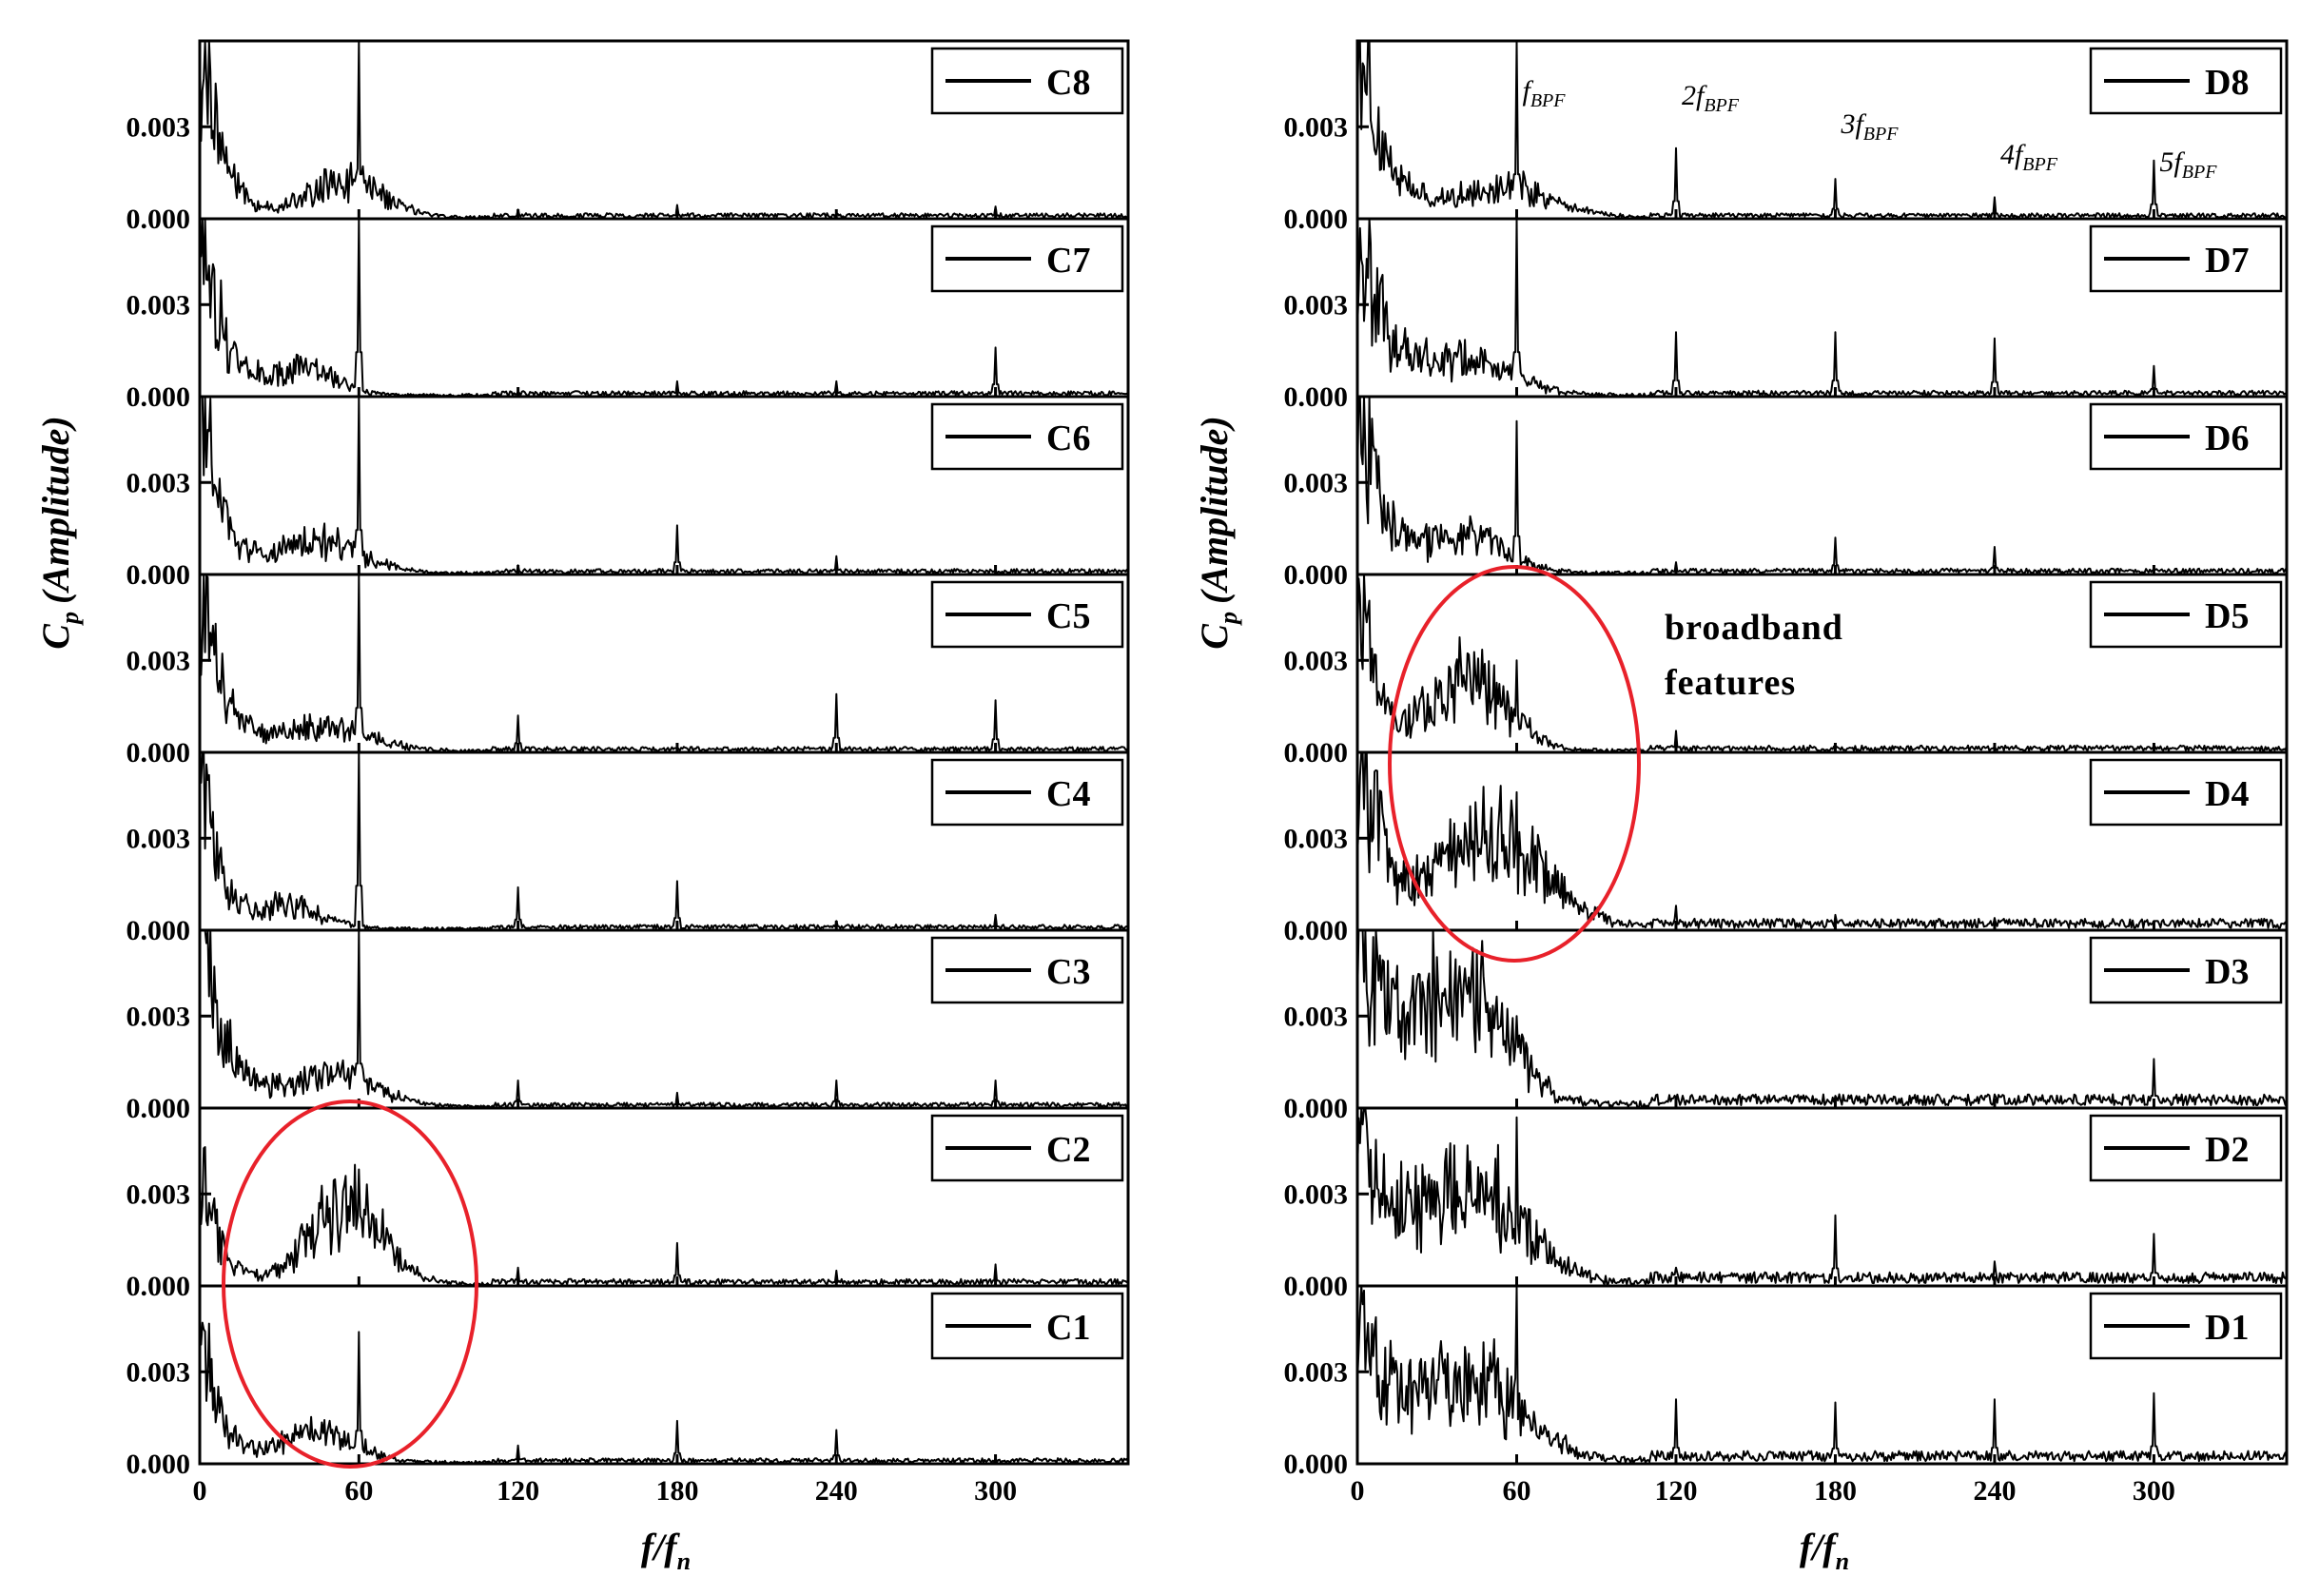 This screenshot has height=1596, width=2300. I want to click on legend-label: D4, so click(2227, 794).